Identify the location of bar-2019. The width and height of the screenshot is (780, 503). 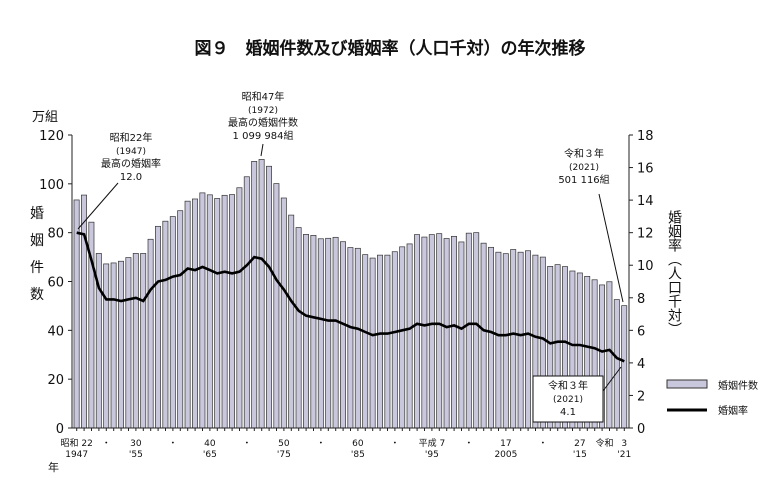
(609, 355).